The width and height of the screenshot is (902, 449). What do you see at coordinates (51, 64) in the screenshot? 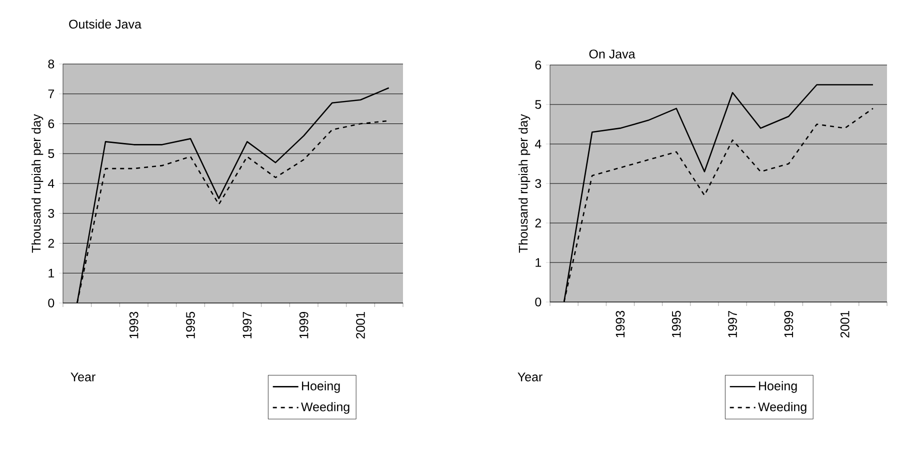
I see `y-tick-label: 8` at bounding box center [51, 64].